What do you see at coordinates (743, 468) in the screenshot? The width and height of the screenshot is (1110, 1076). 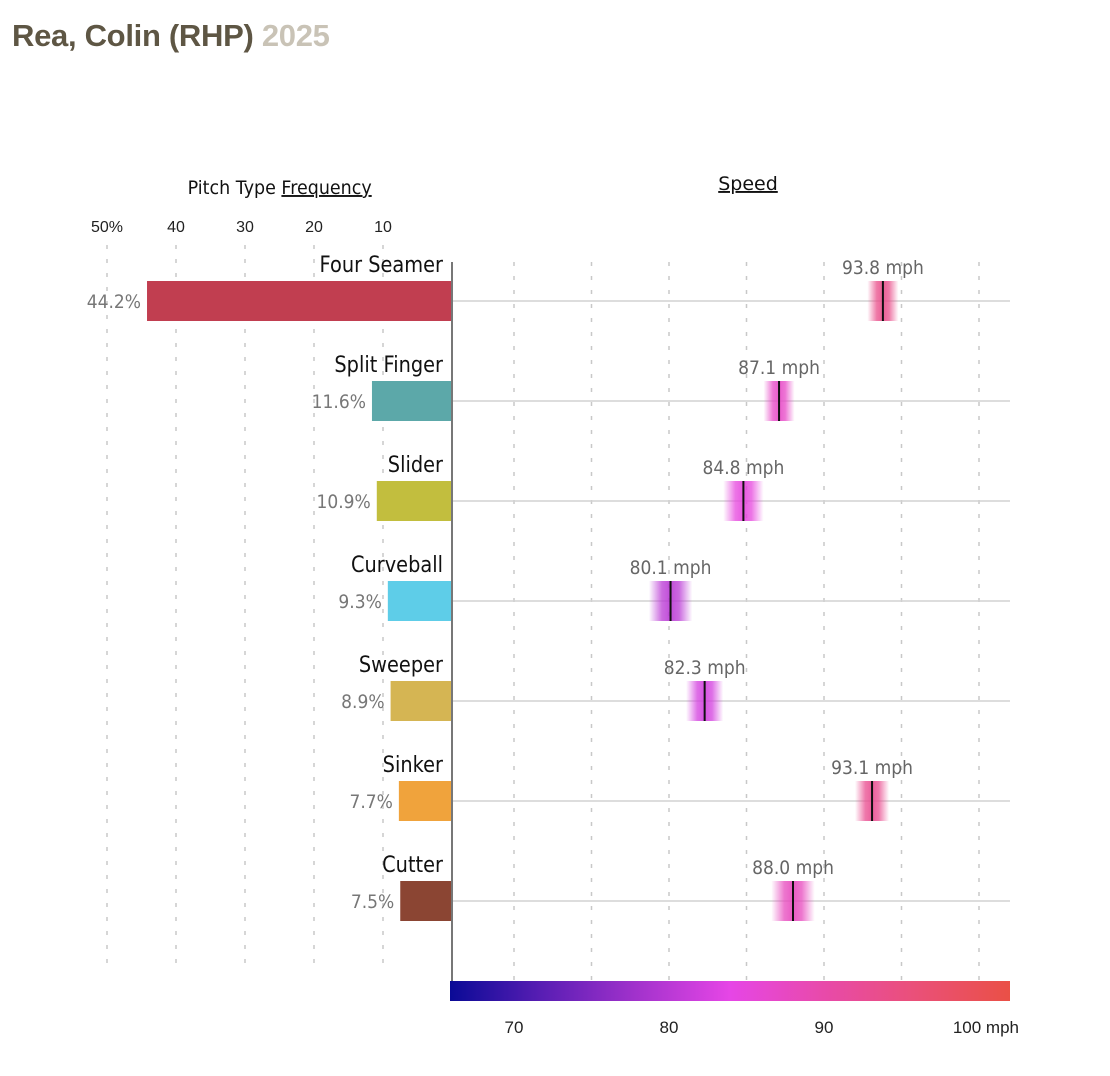 I see `speed-value-label: 84.8 mph` at bounding box center [743, 468].